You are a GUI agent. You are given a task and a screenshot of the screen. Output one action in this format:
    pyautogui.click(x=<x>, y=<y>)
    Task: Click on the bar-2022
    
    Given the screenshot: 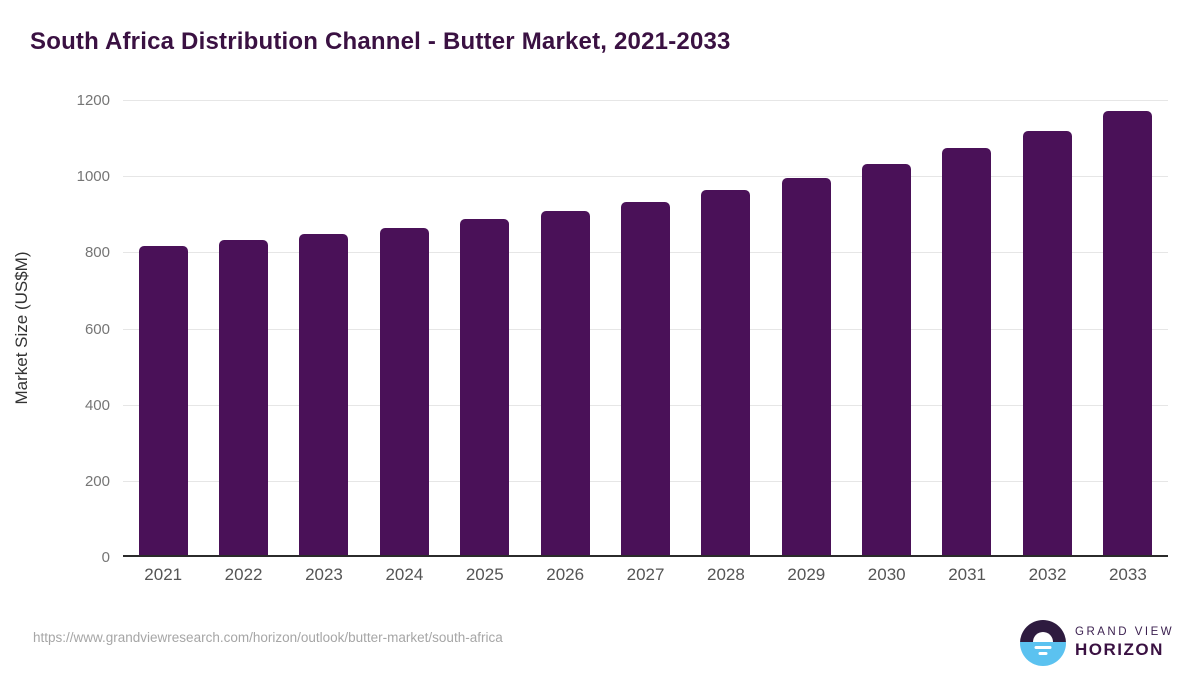 What is the action you would take?
    pyautogui.click(x=244, y=397)
    